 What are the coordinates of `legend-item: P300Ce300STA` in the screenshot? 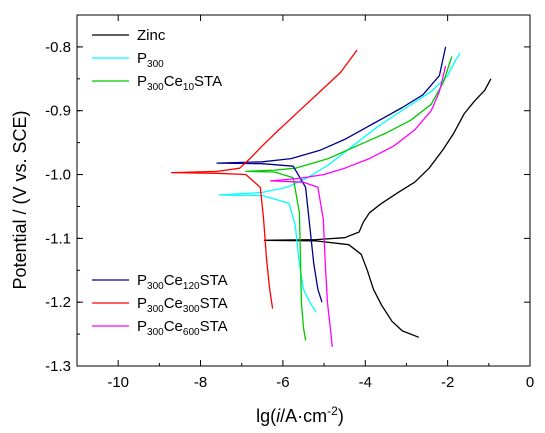 It's located at (160, 305).